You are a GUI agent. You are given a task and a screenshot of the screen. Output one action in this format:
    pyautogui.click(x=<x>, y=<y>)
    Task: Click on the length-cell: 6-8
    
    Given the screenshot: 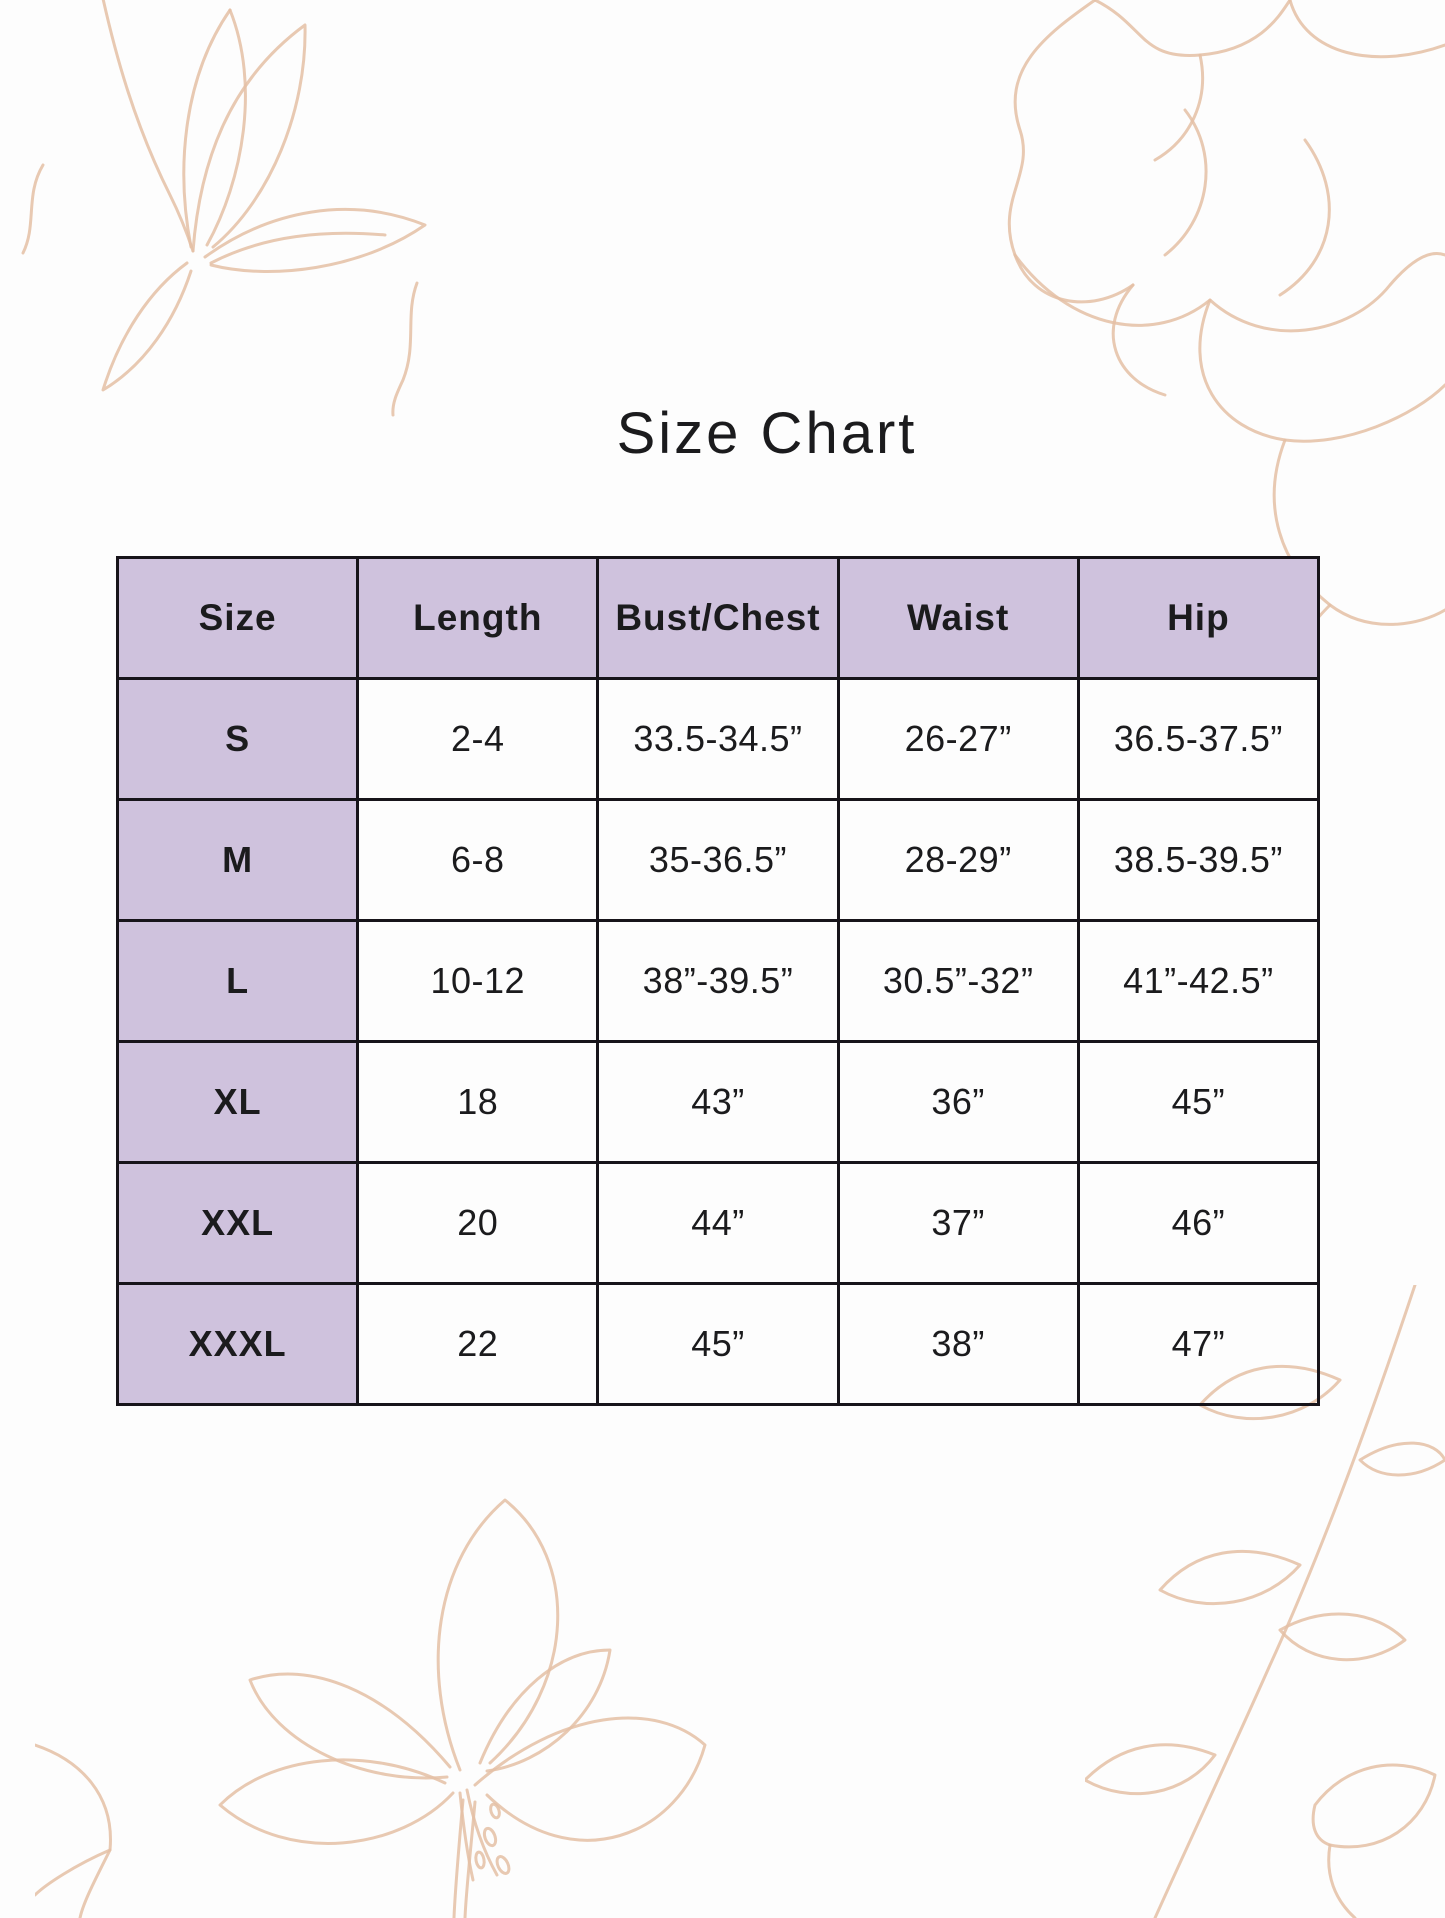 What is the action you would take?
    pyautogui.click(x=478, y=860)
    